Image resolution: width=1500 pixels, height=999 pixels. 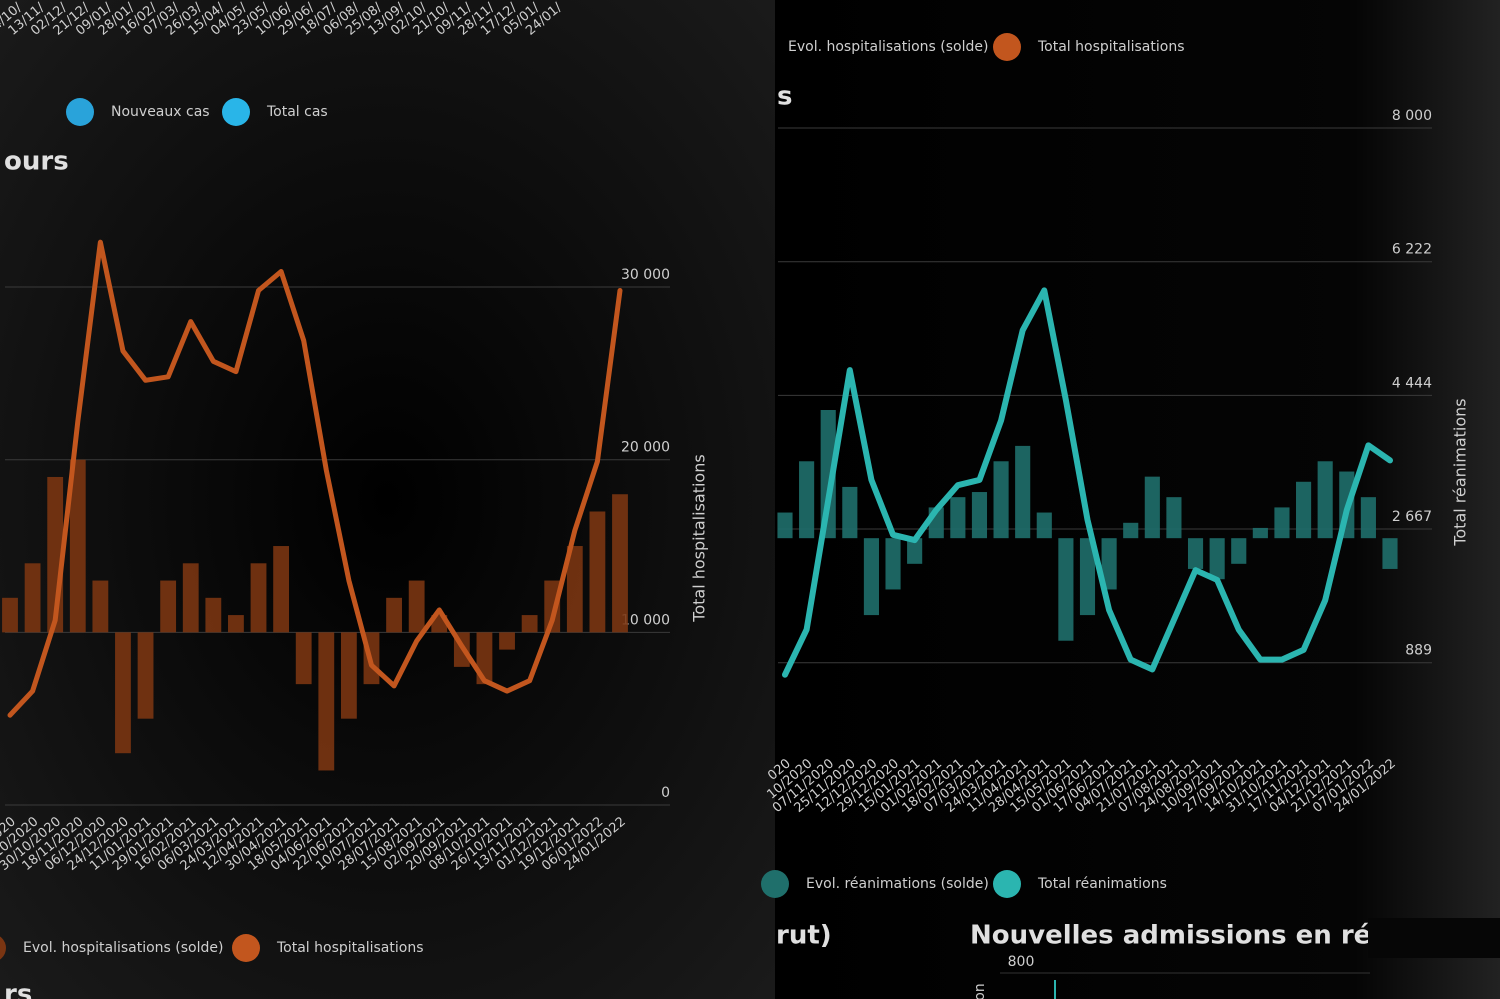 I want to click on legend-label: Nouveaux cas, so click(x=160, y=112).